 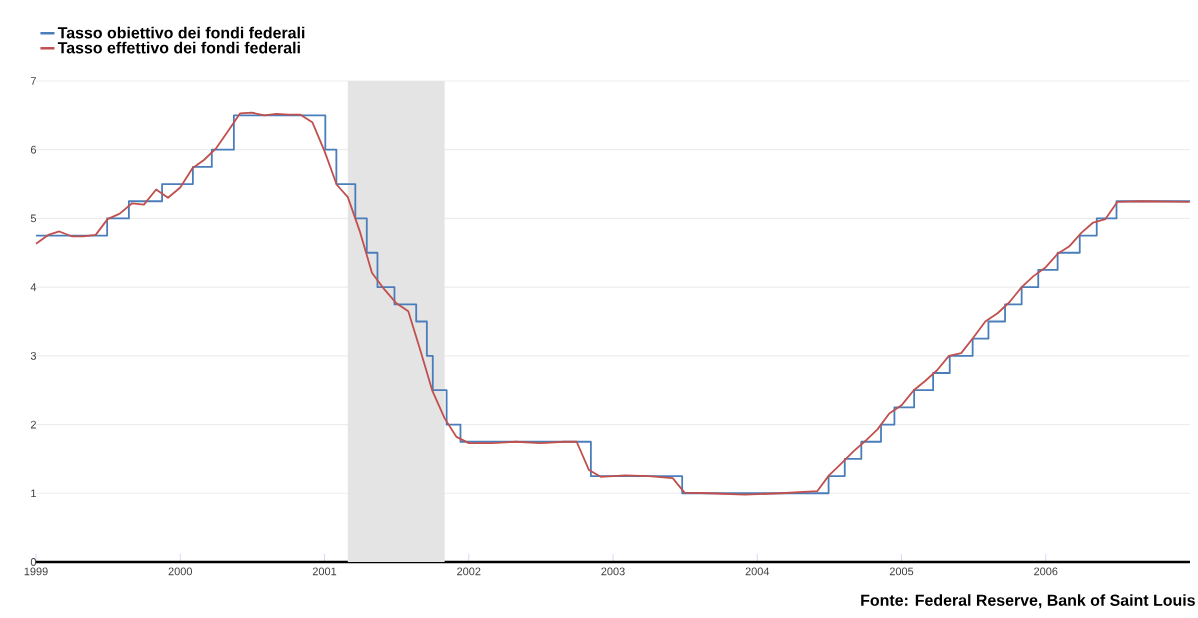 What do you see at coordinates (180, 571) in the screenshot?
I see `x-tick-label: 2000` at bounding box center [180, 571].